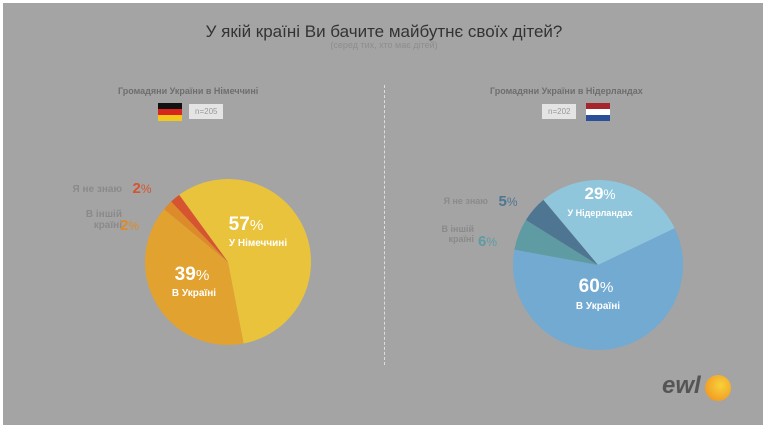 The image size is (768, 430). I want to click on slice-value: 57%, so click(246, 224).